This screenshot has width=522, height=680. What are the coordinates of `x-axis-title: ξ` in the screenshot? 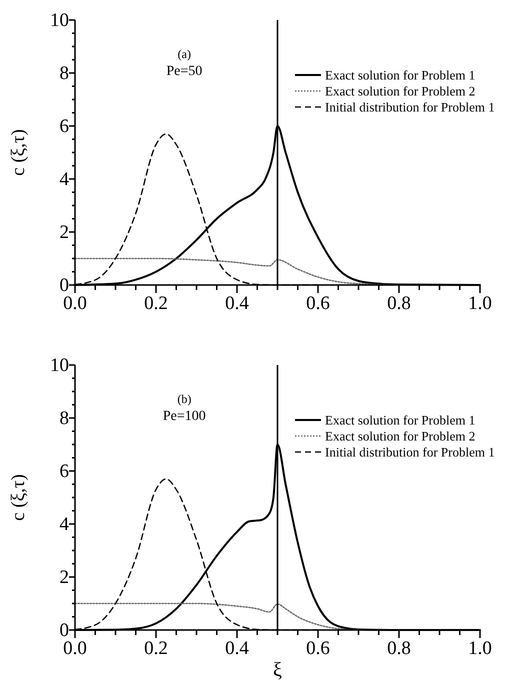 It's located at (277, 669).